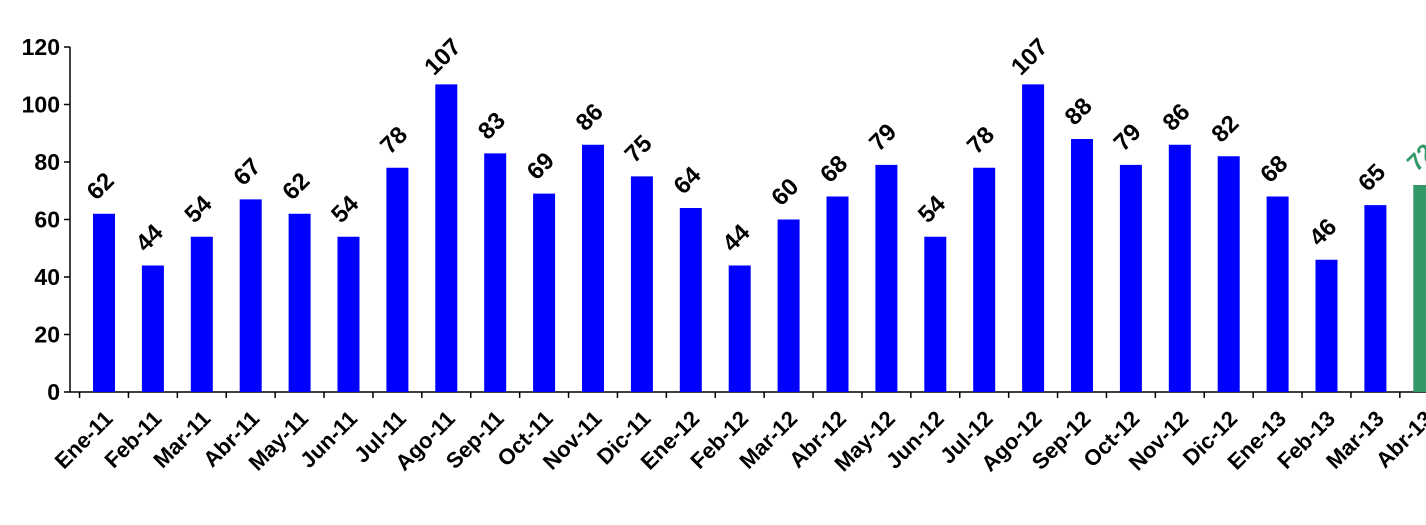 The image size is (1426, 525). I want to click on y-tick-label: 0, so click(53, 392).